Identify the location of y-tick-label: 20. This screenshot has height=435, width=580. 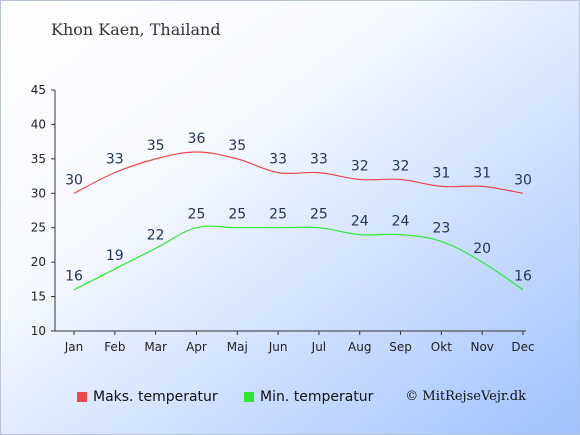
(38, 262).